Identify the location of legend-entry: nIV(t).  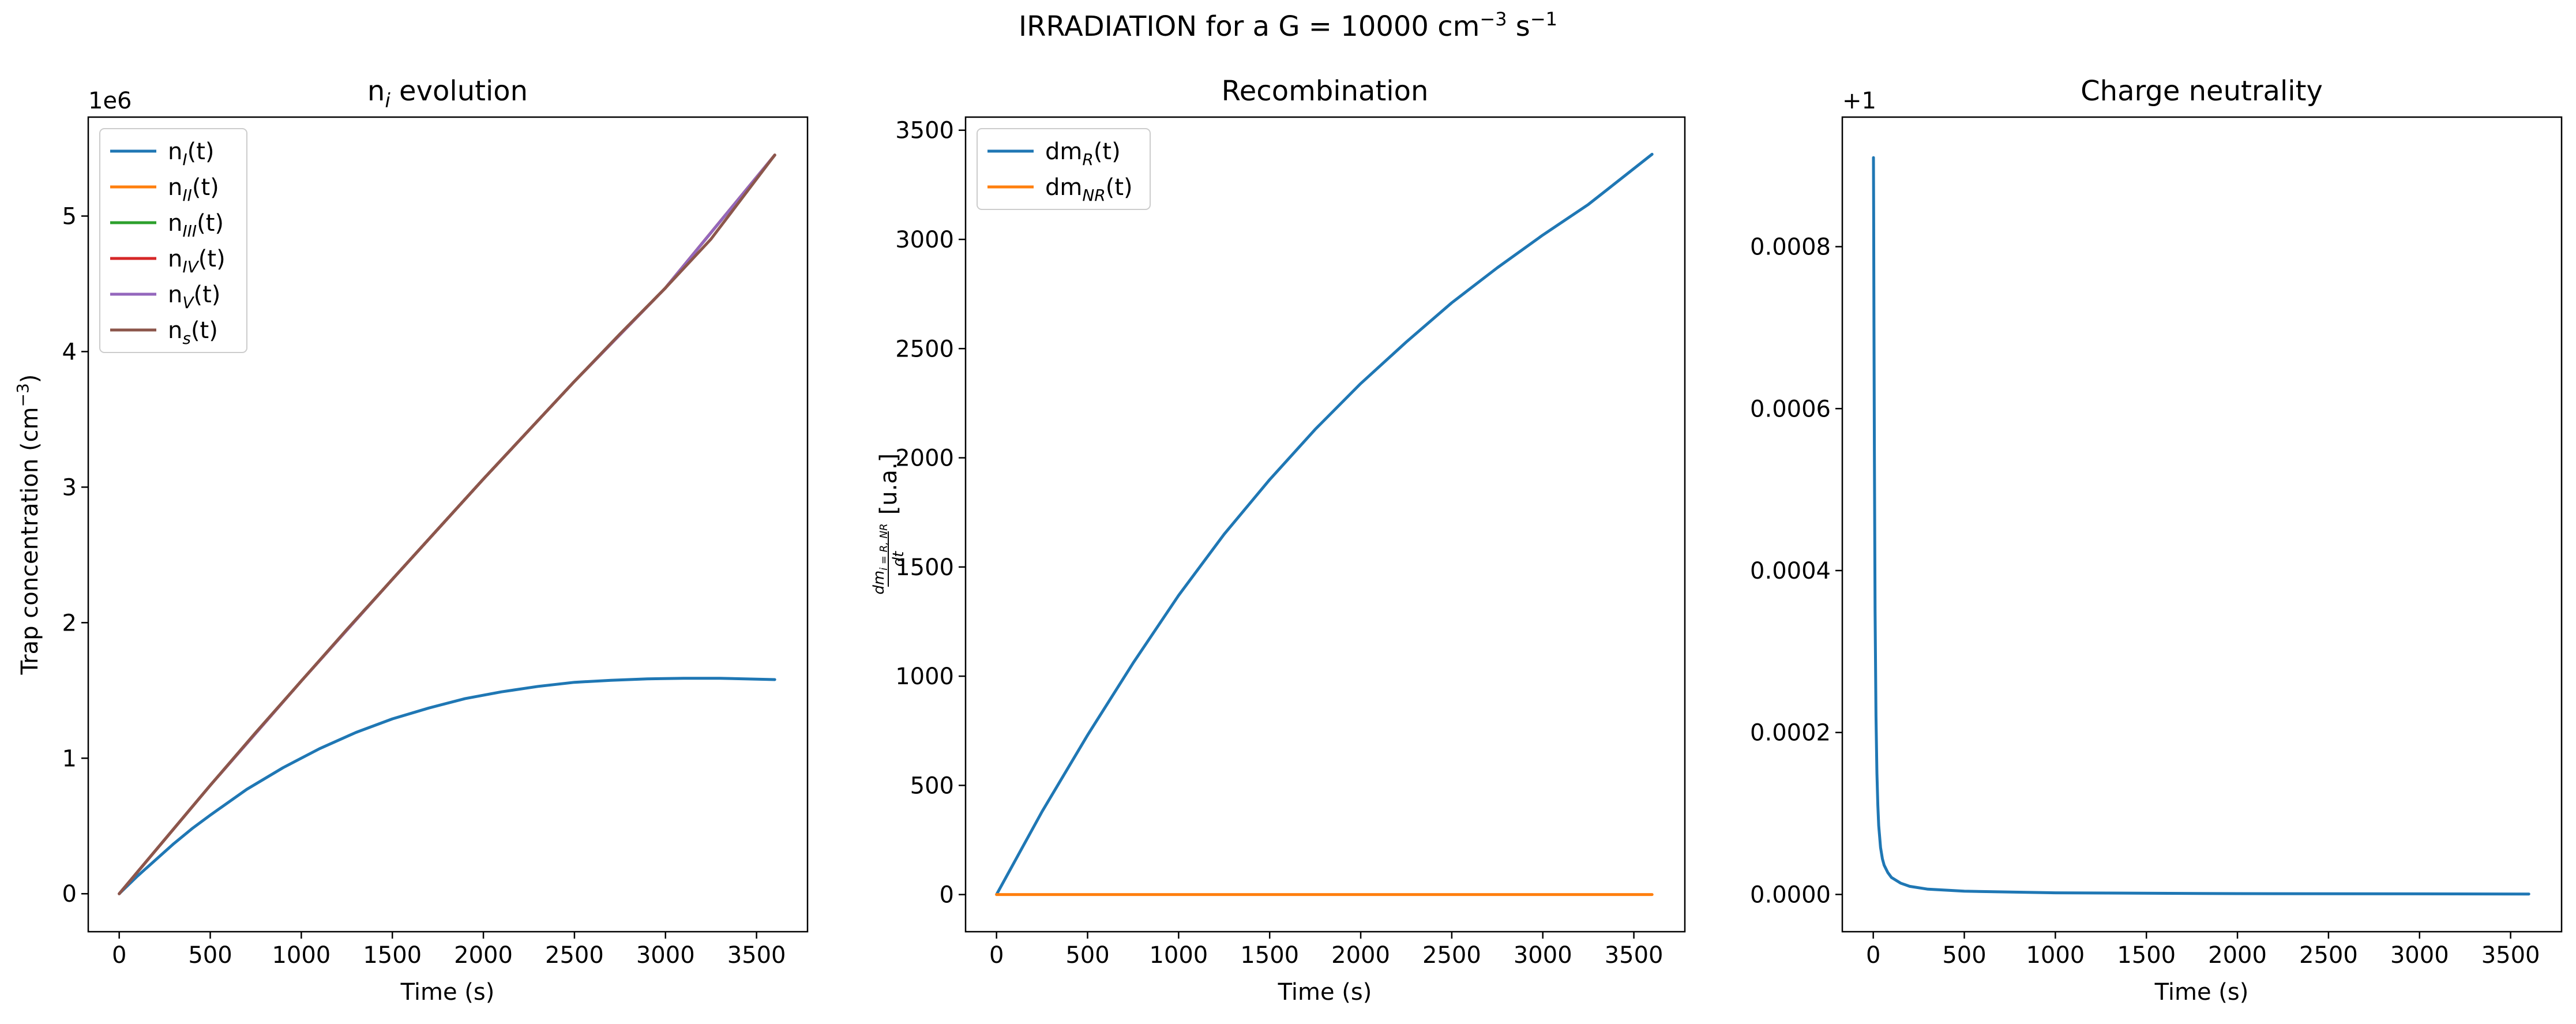
(197, 261).